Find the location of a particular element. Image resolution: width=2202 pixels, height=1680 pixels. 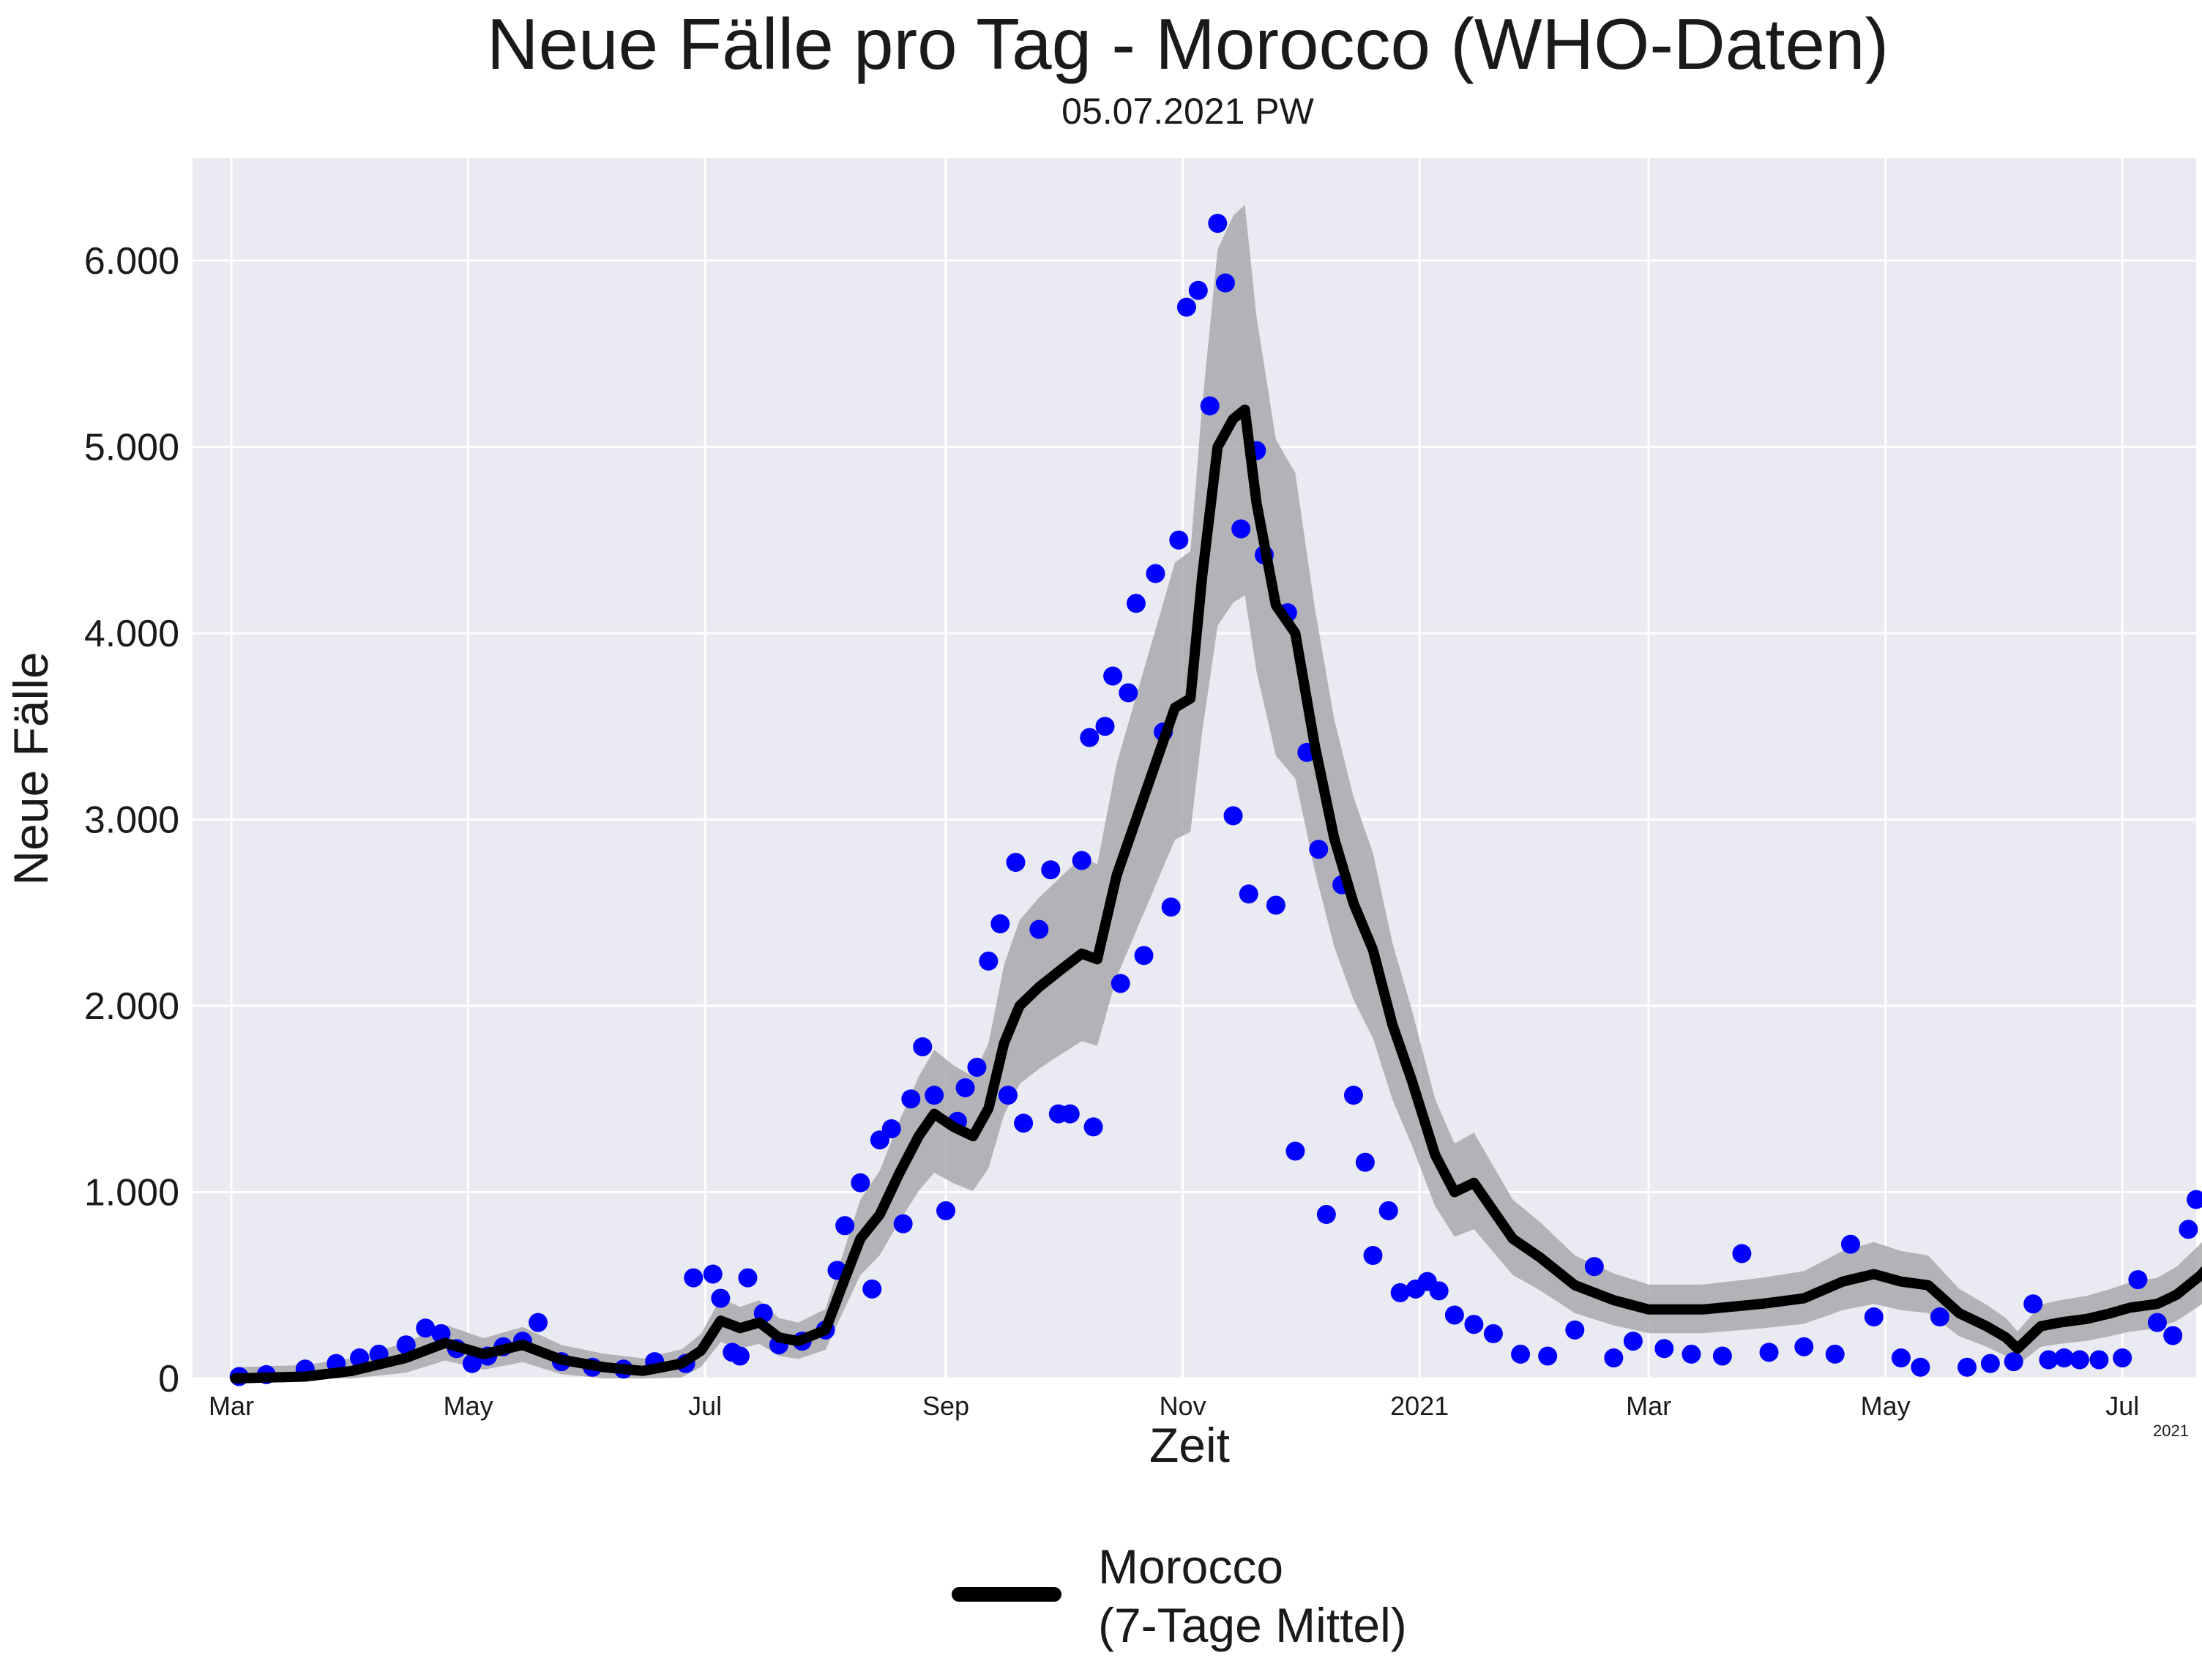

y-tick-label: 5.000 is located at coordinates (131, 447).